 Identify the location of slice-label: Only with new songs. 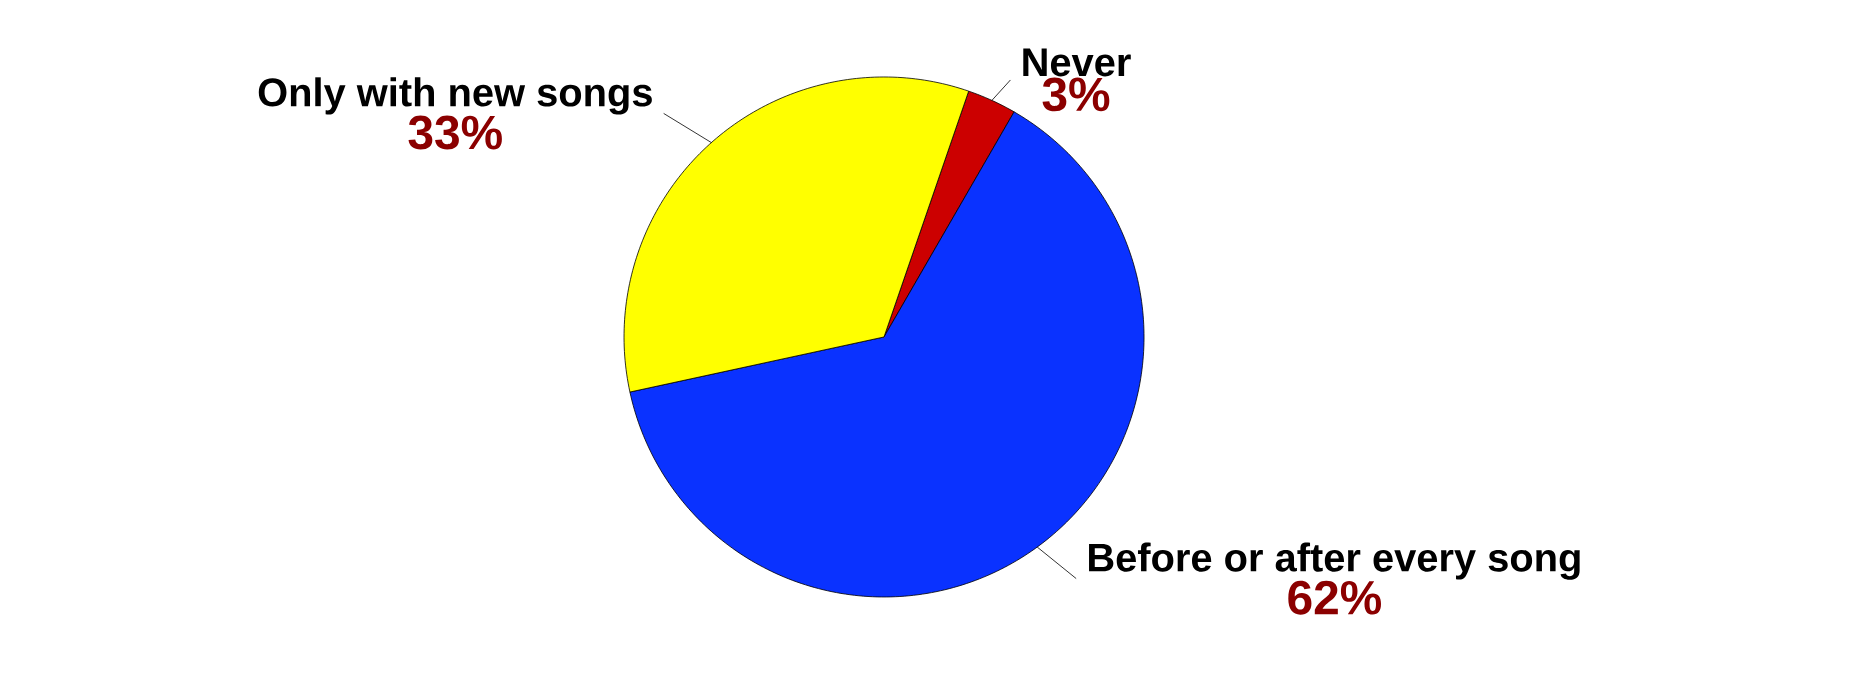
(455, 96).